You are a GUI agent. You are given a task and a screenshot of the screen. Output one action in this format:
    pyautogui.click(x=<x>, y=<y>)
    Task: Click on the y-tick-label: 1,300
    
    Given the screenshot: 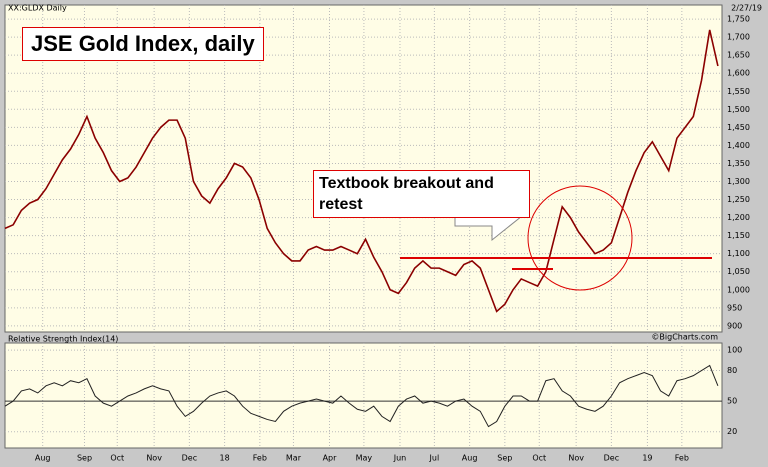 What is the action you would take?
    pyautogui.click(x=738, y=181)
    